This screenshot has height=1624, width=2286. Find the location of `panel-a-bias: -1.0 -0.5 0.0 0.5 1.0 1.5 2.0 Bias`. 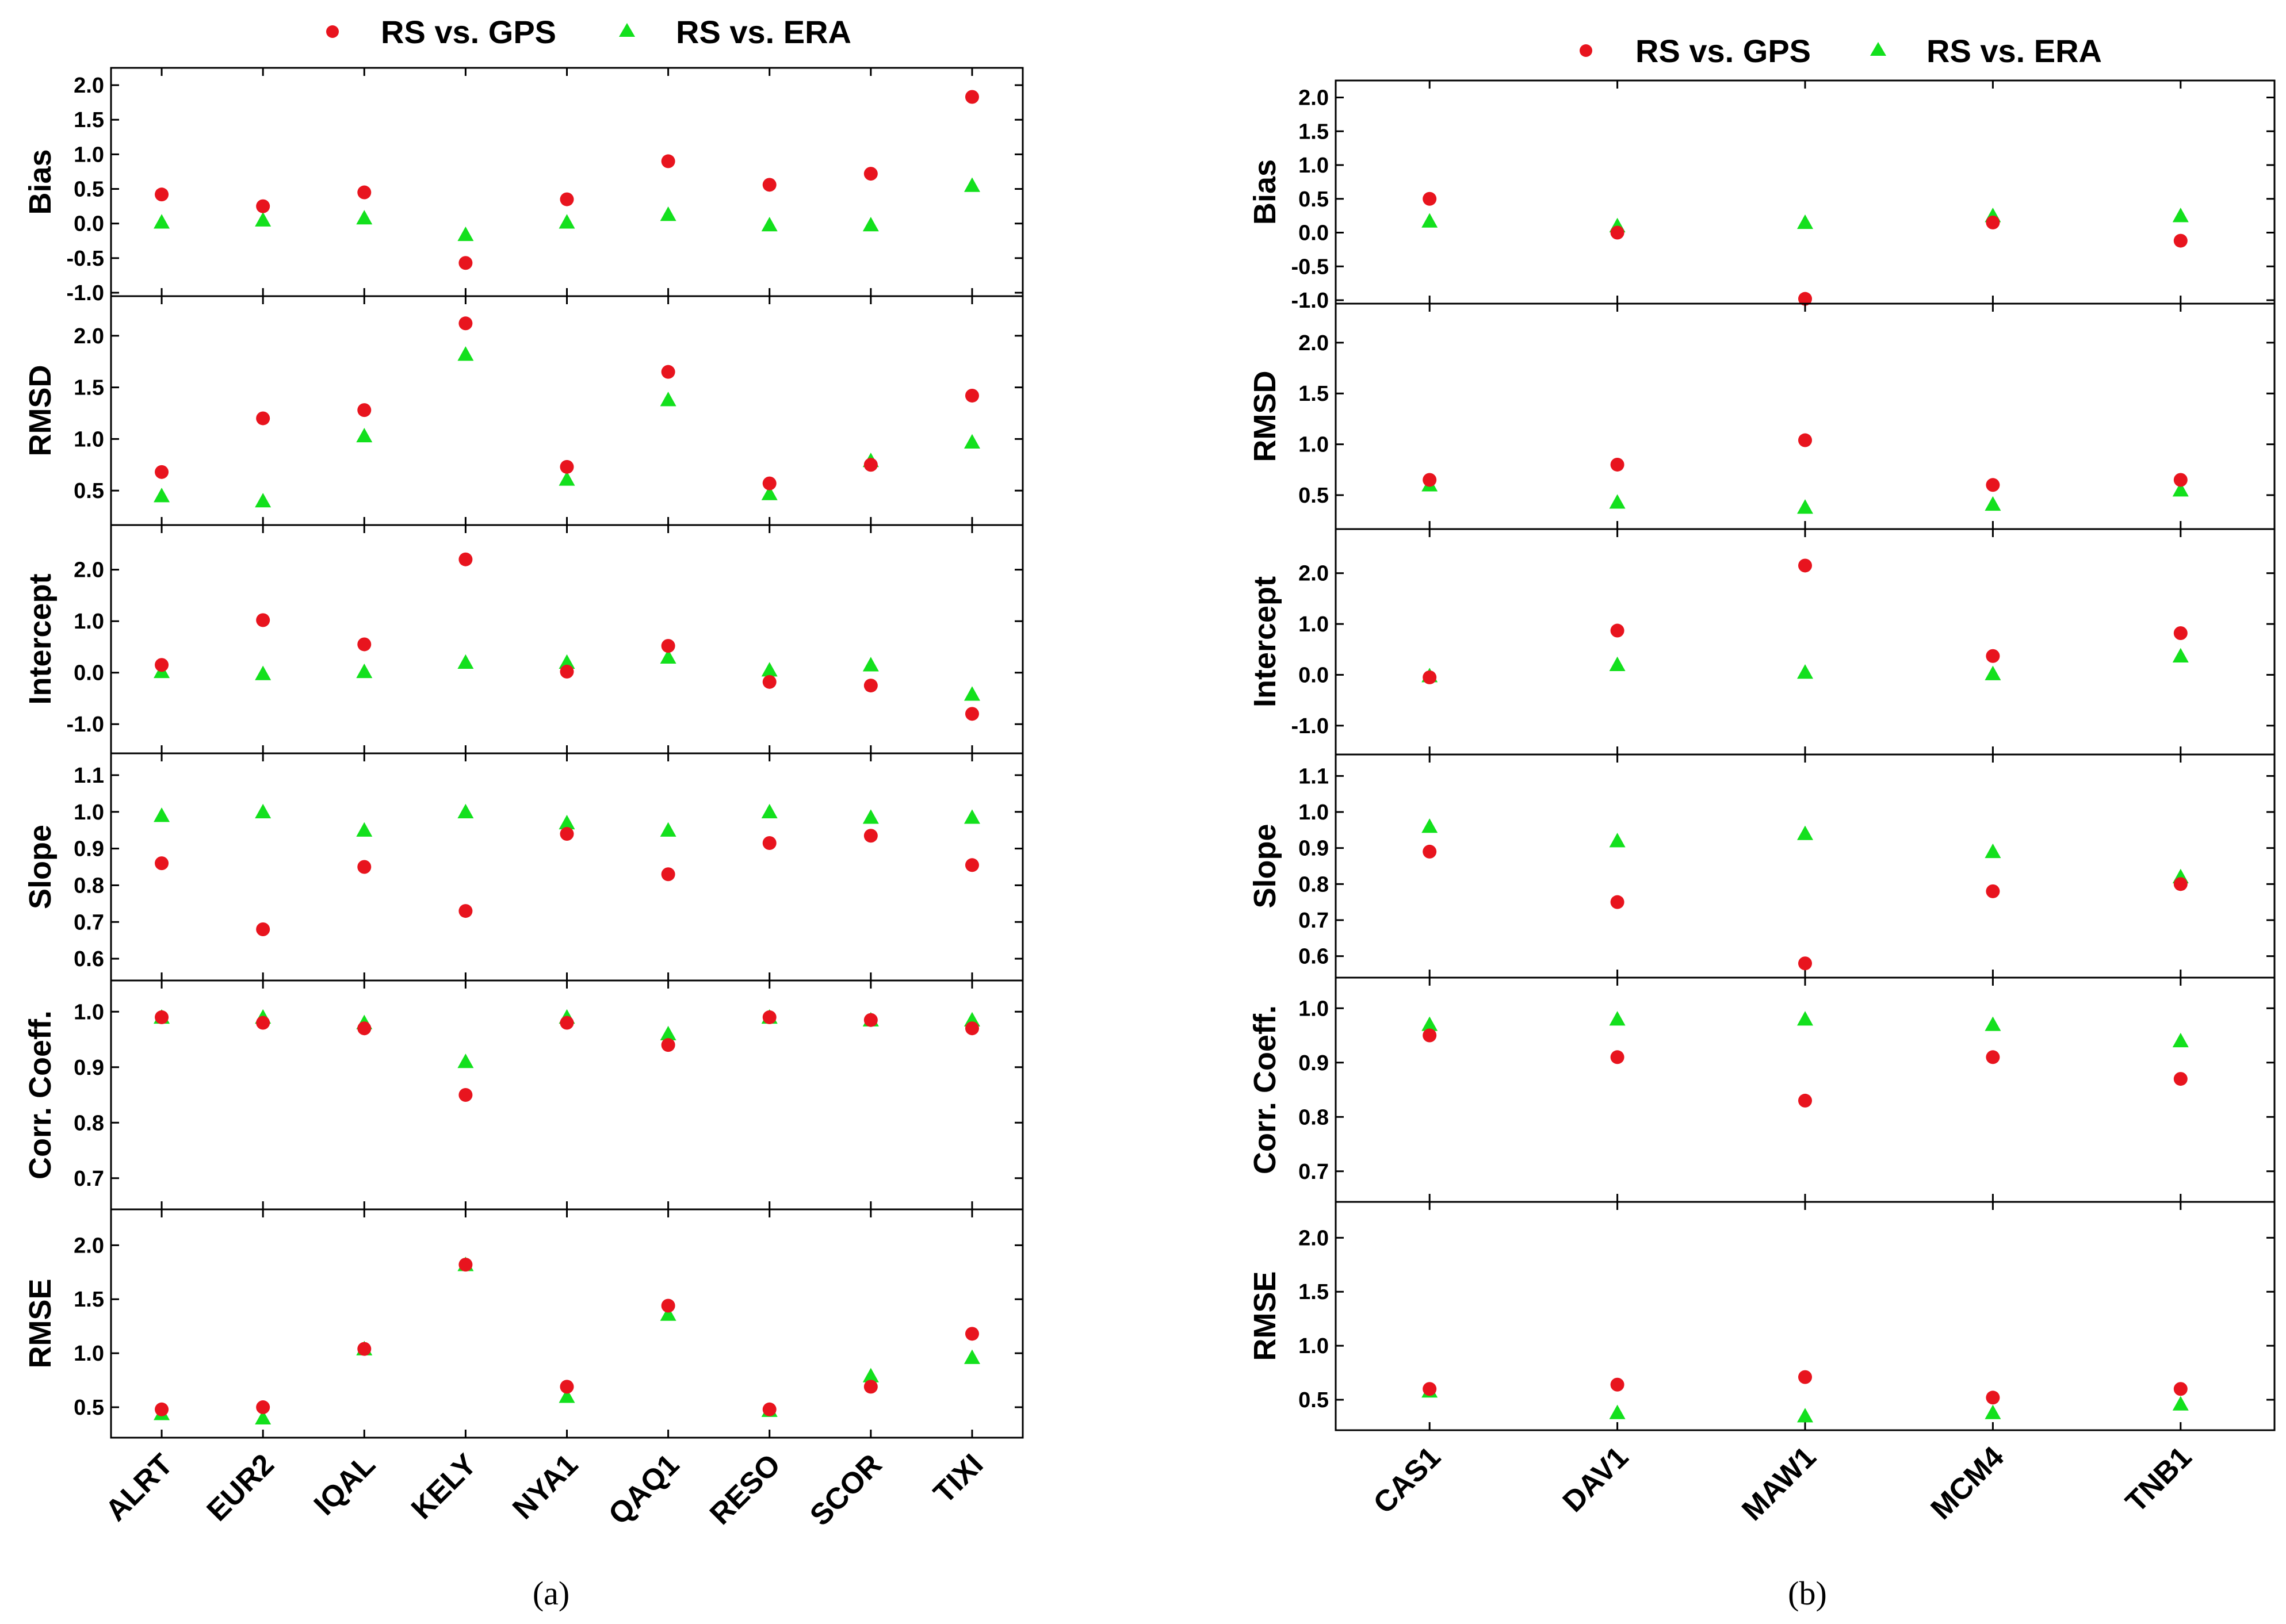

panel-a-bias: -1.0 -0.5 0.0 0.5 1.0 1.5 2.0 Bias is located at coordinates (523, 186).